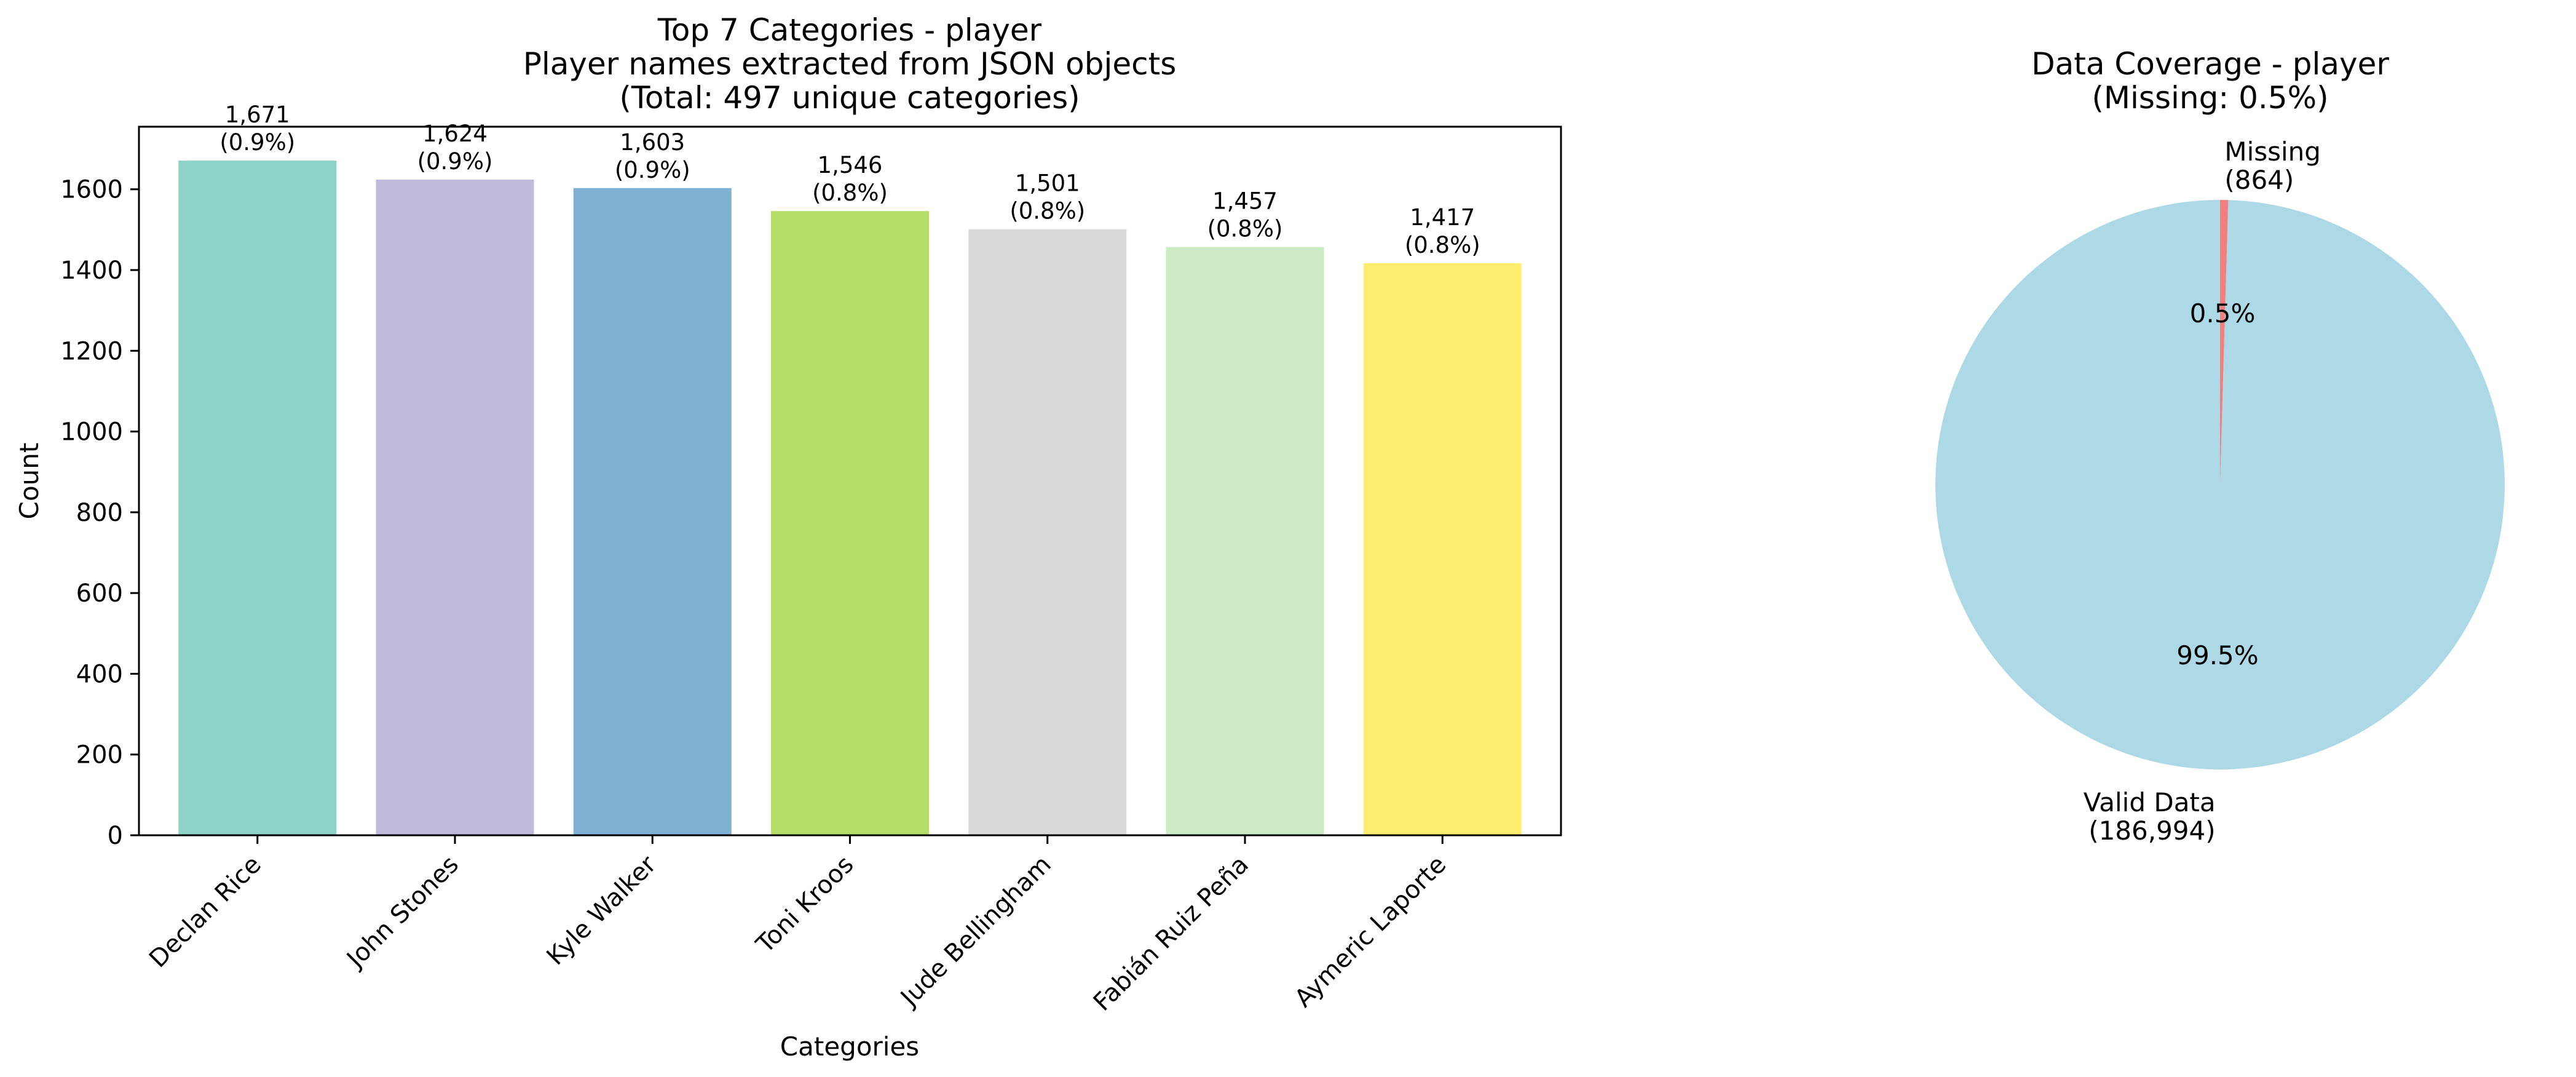  Describe the element at coordinates (29, 481) in the screenshot. I see `y-axis-label: Count` at that location.